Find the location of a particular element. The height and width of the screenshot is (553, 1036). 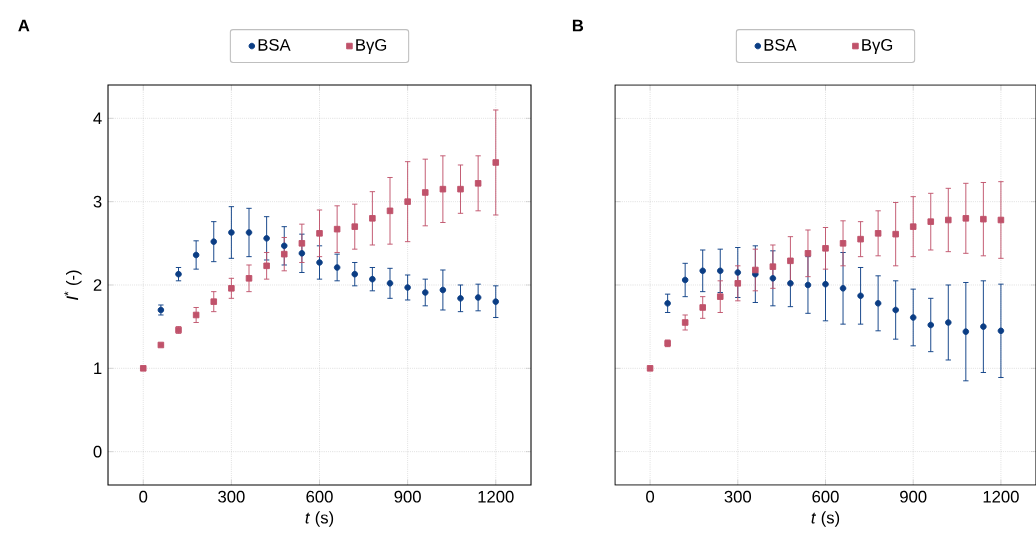

y-tick-label: 4 is located at coordinates (97, 118).